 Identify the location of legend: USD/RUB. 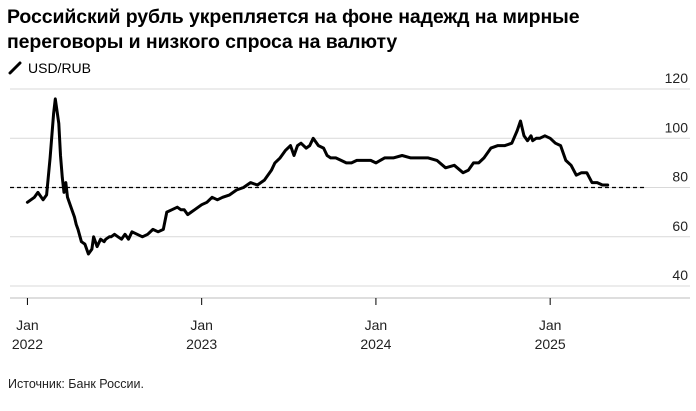
(49, 68).